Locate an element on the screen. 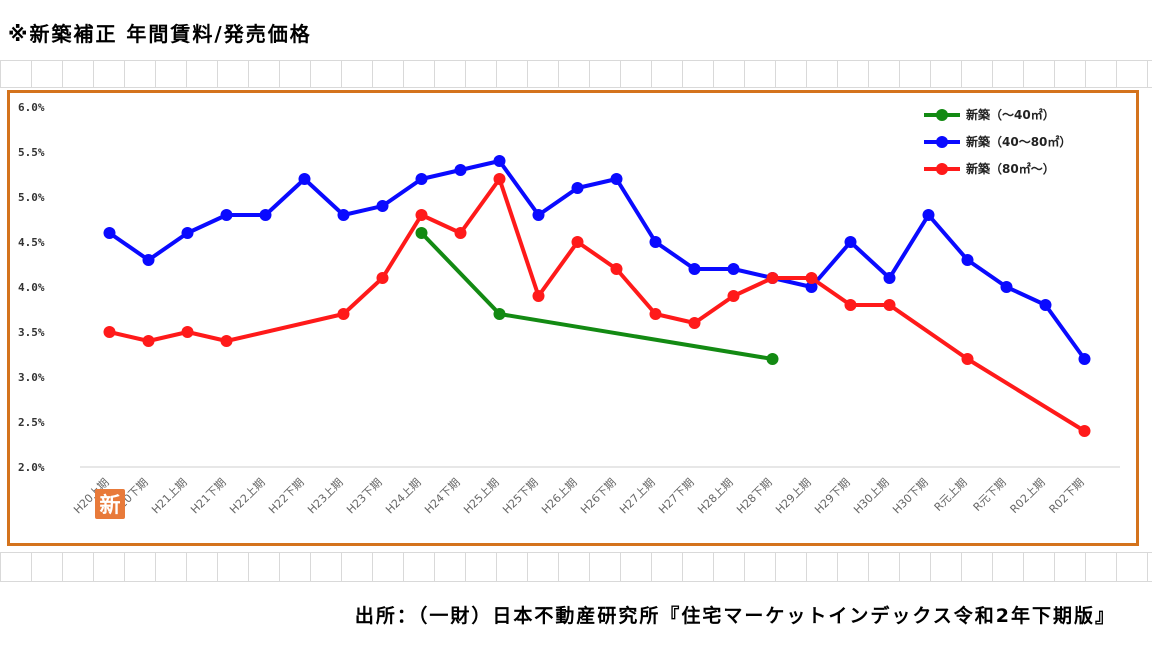 This screenshot has width=1152, height=648. source-note: 出所：（一財）日本不動産研究所『住宅マーケットインデックス令和2年下期版』 is located at coordinates (735, 616).